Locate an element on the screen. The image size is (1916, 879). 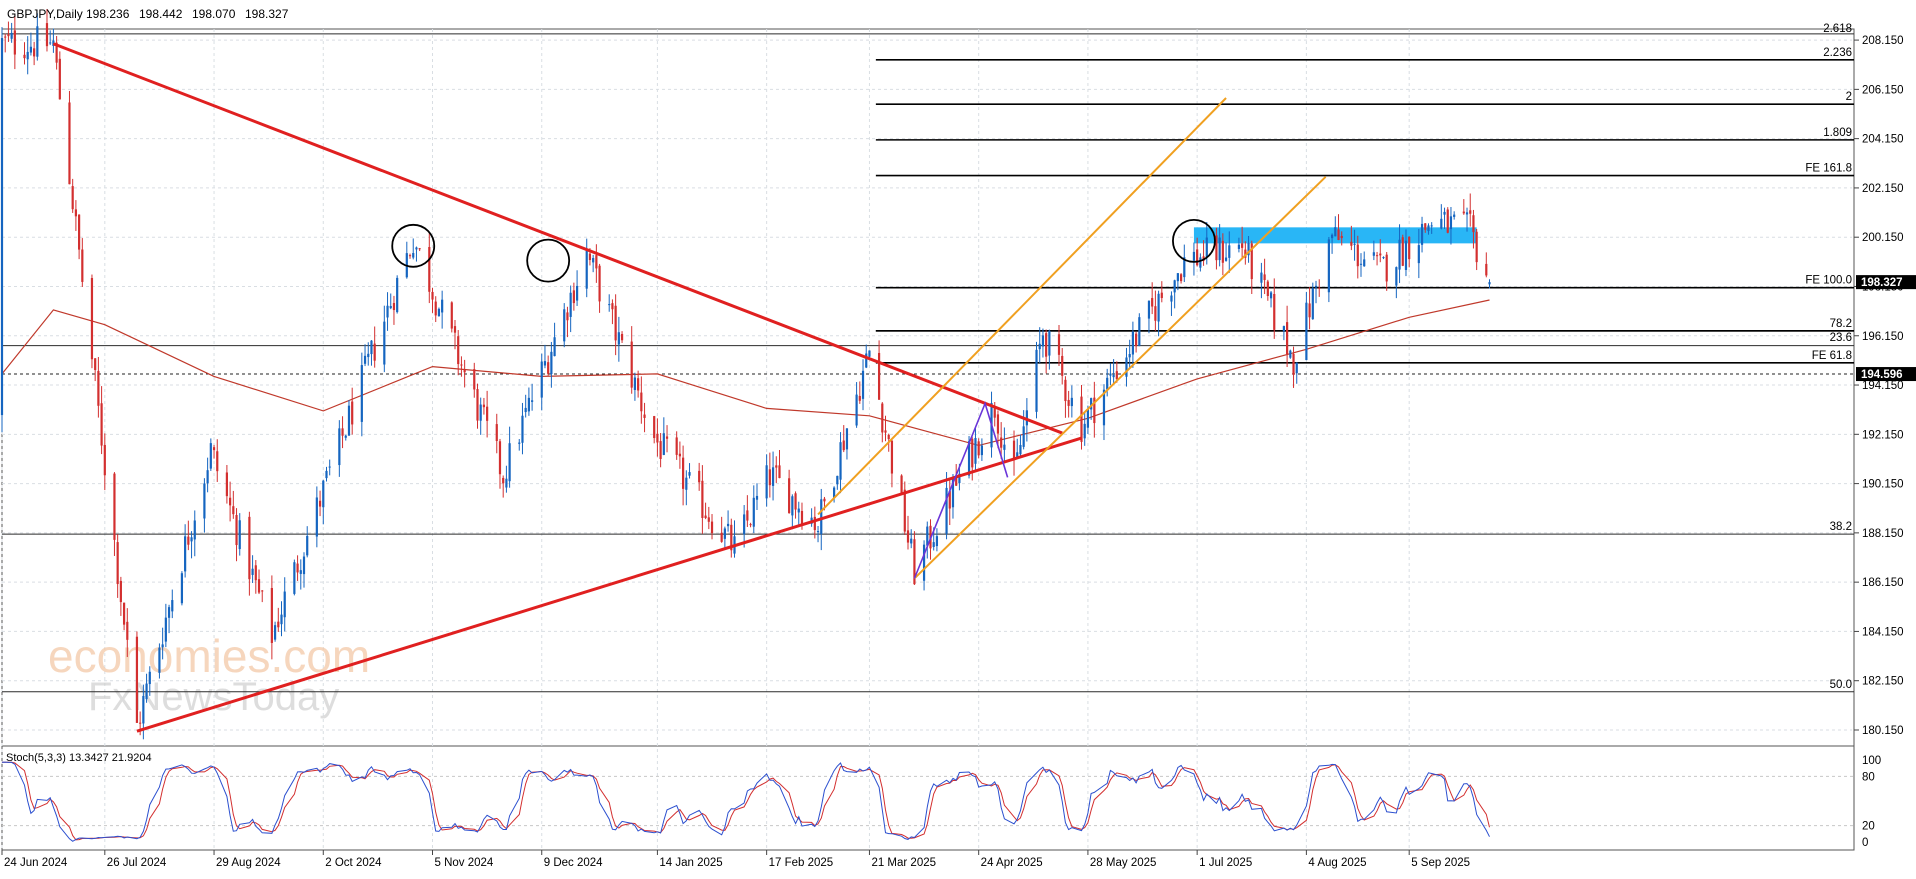
price-tick-label: 200.150 is located at coordinates (1883, 238).